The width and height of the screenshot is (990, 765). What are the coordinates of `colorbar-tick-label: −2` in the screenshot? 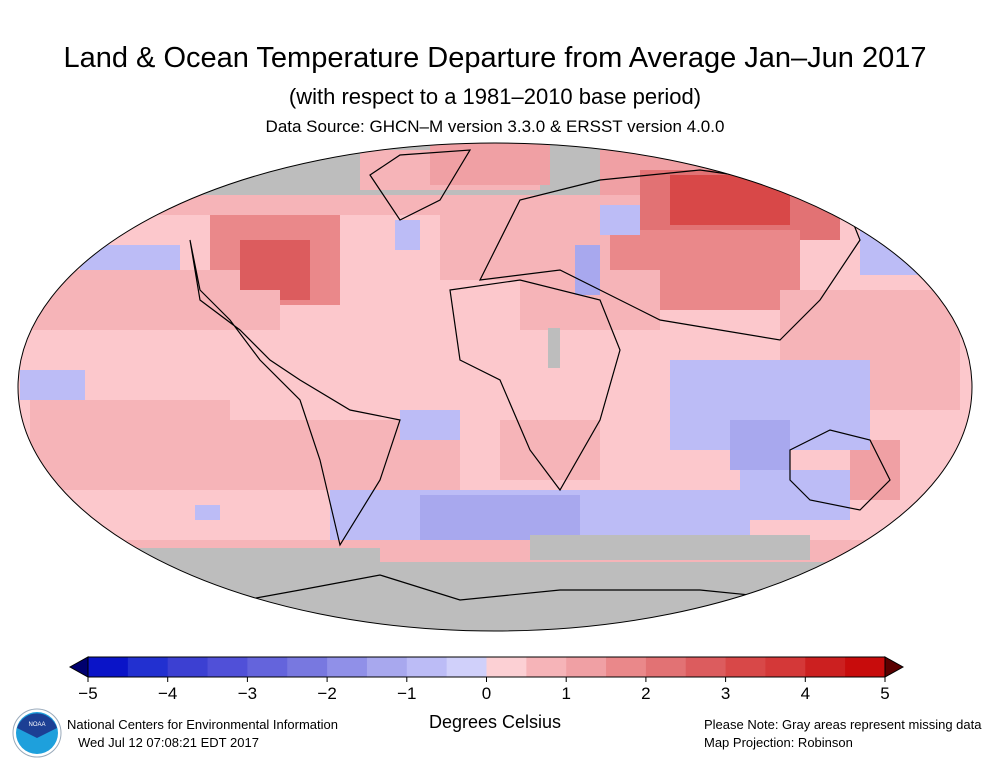 It's located at (326, 693).